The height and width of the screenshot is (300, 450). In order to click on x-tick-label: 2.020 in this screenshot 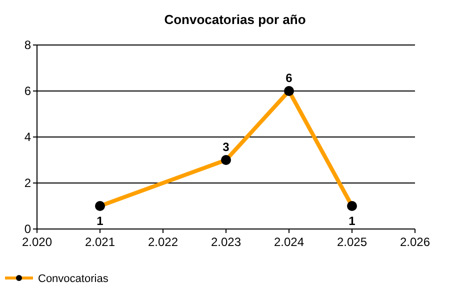, I will do `click(37, 242)`.